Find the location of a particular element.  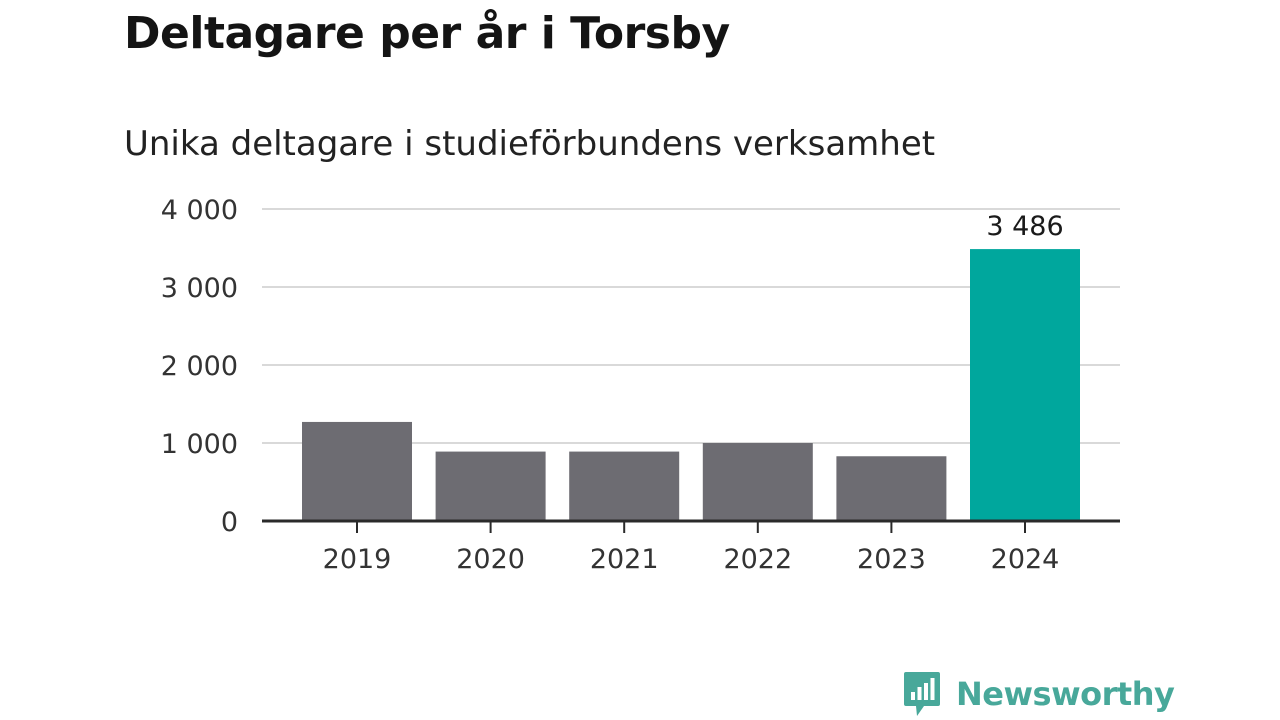

newsworthy-logo-icon is located at coordinates (922, 694).